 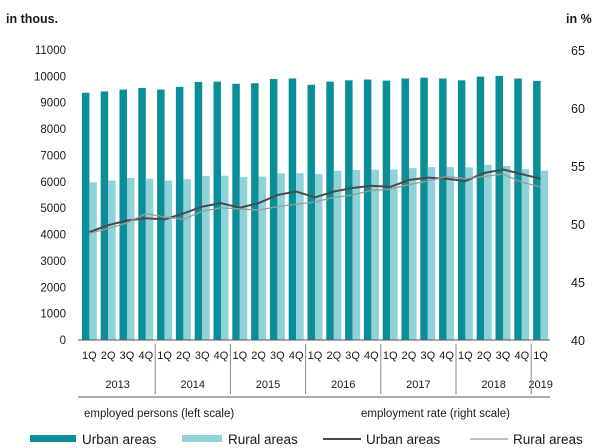 I want to click on left-tick-label: 3000, so click(x=53, y=262).